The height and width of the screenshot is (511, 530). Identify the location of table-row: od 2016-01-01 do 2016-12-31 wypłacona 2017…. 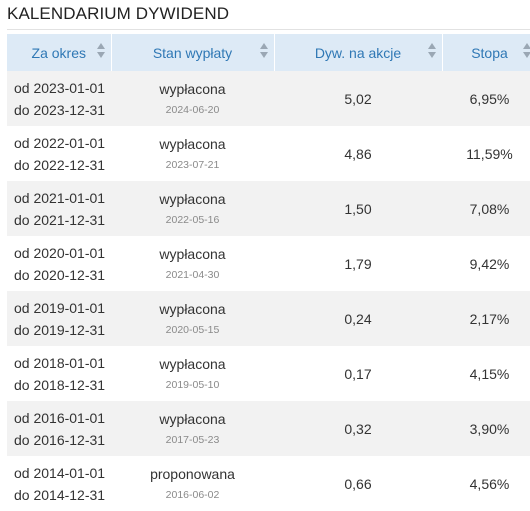
(268, 428).